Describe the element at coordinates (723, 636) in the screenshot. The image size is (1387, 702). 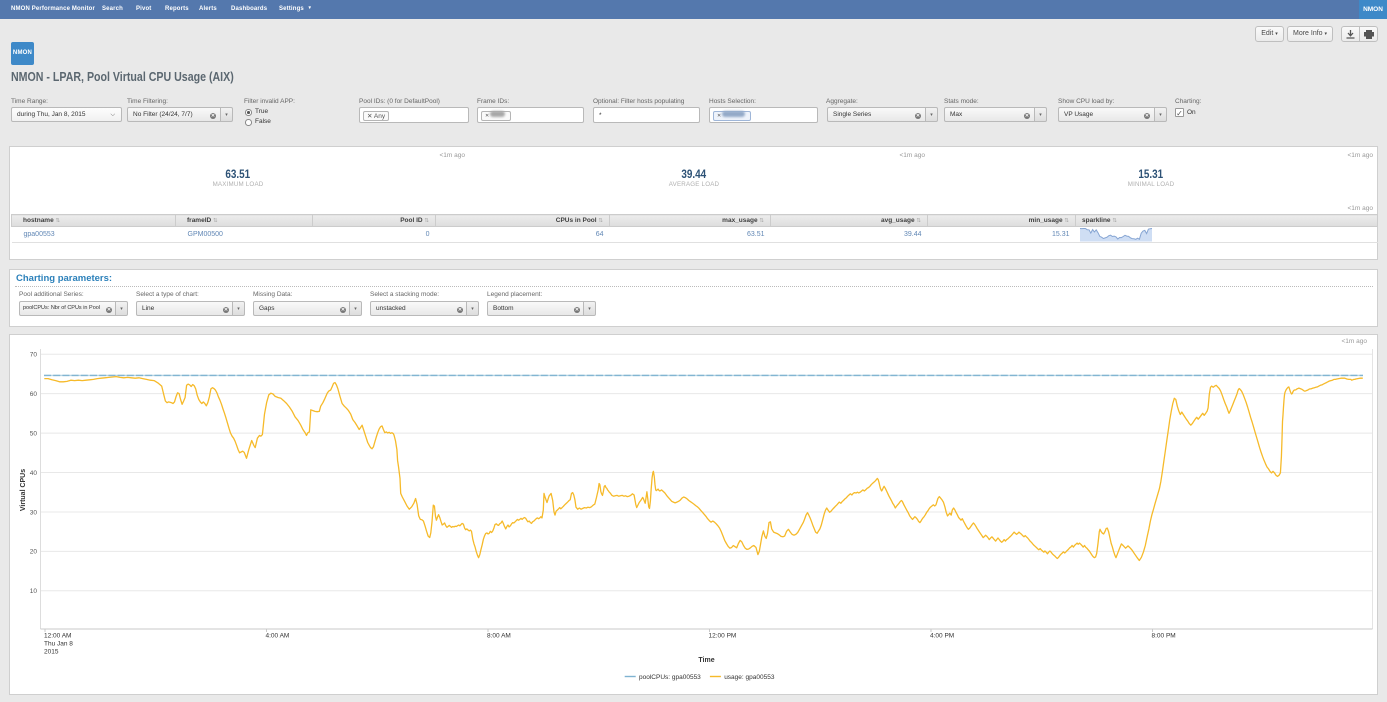
I see `svg-text: 12:00 PM` at that location.